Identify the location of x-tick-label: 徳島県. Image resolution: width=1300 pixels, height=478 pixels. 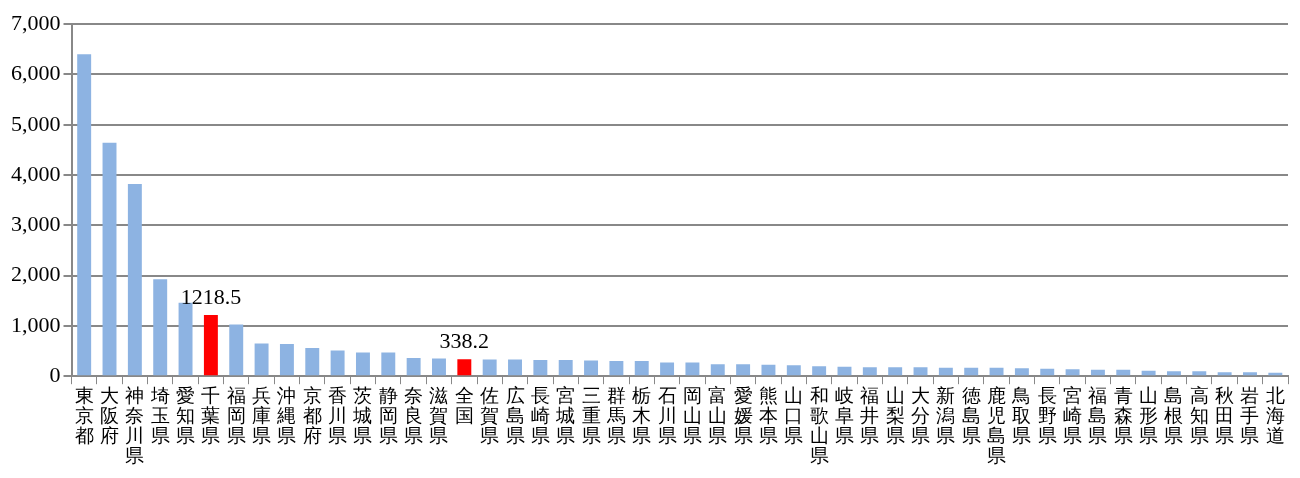
(971, 416).